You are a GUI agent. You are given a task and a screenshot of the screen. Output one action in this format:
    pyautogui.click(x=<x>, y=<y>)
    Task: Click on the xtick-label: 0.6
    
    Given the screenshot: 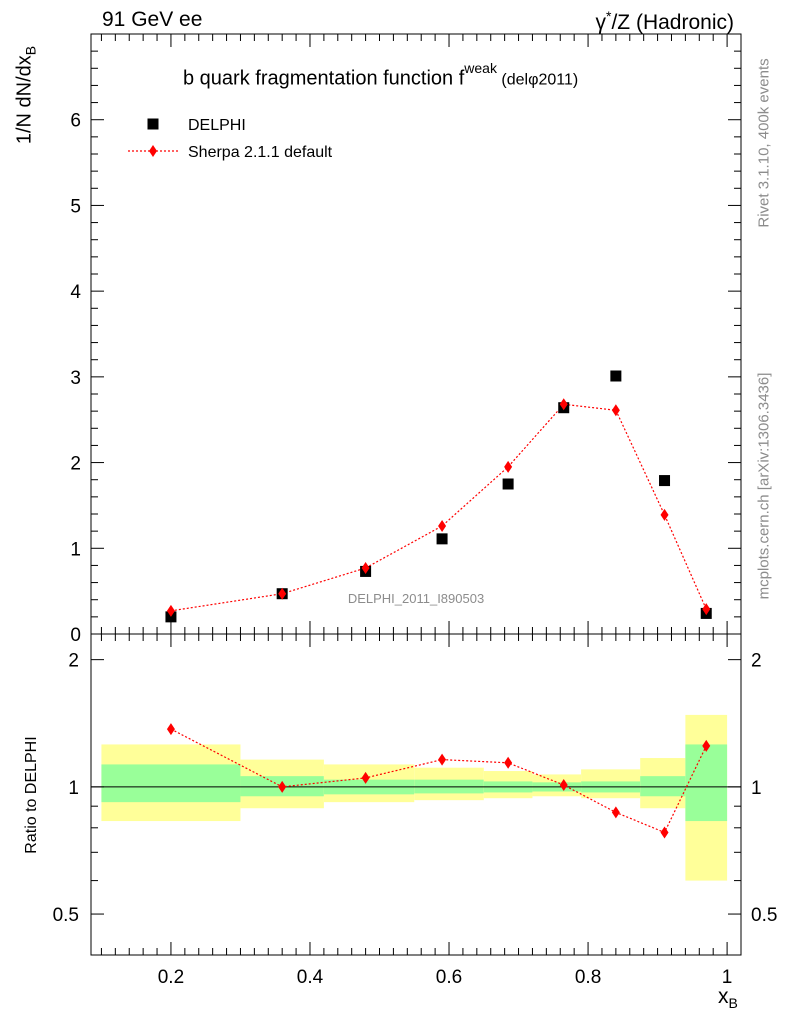 What is the action you would take?
    pyautogui.click(x=449, y=977)
    